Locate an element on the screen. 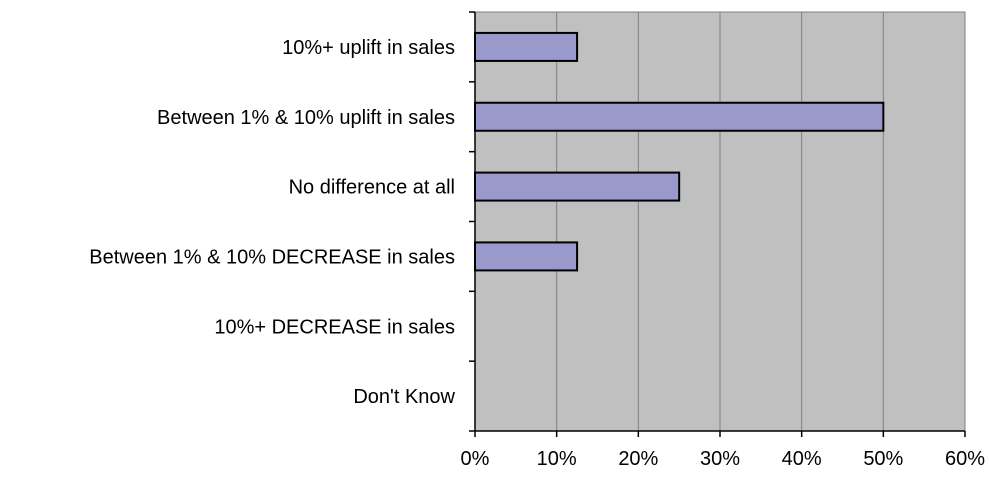  category-label-1: Between 1% & 10% uplift in sales is located at coordinates (306, 118).